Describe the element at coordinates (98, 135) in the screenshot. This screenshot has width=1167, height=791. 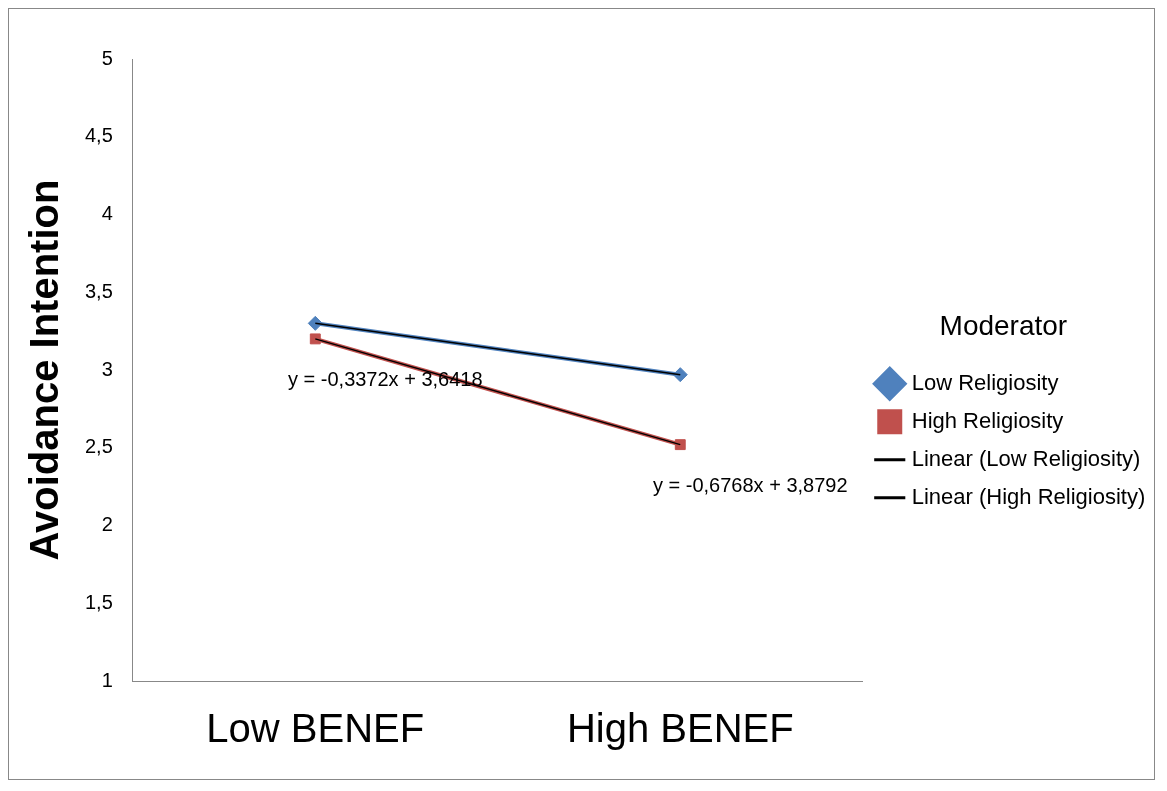
I see `y-tick-label: 4,5` at that location.